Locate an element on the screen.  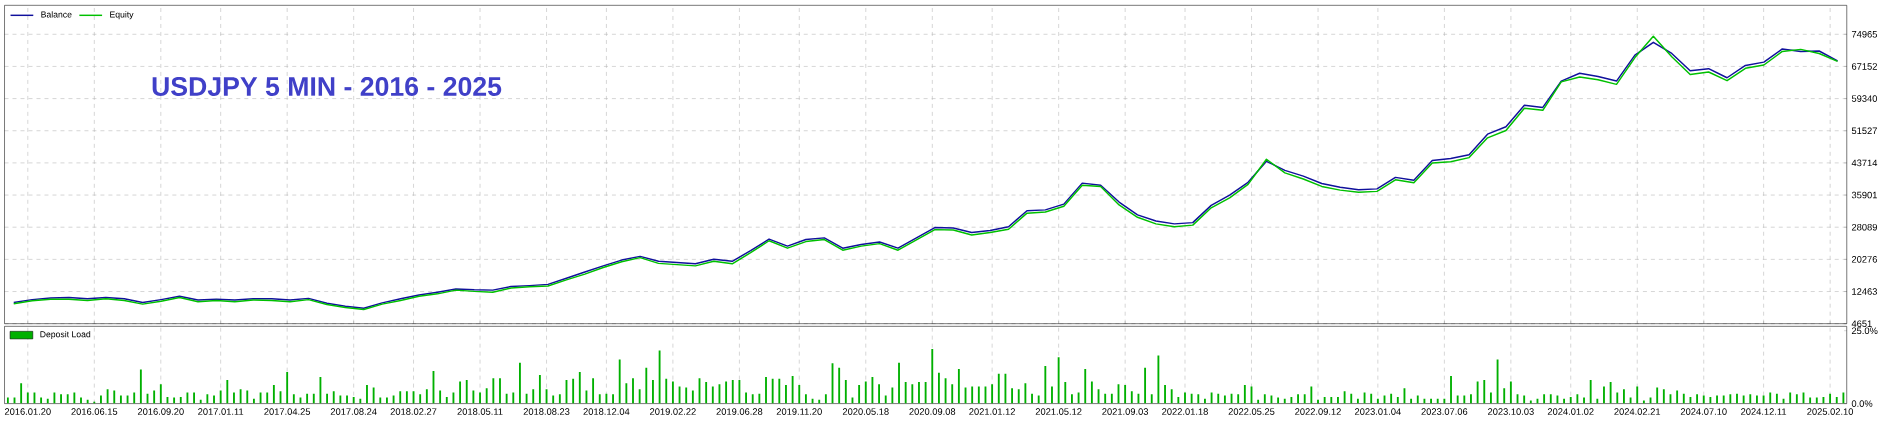
x-tick-label: 2024.02.21 is located at coordinates (1637, 411).